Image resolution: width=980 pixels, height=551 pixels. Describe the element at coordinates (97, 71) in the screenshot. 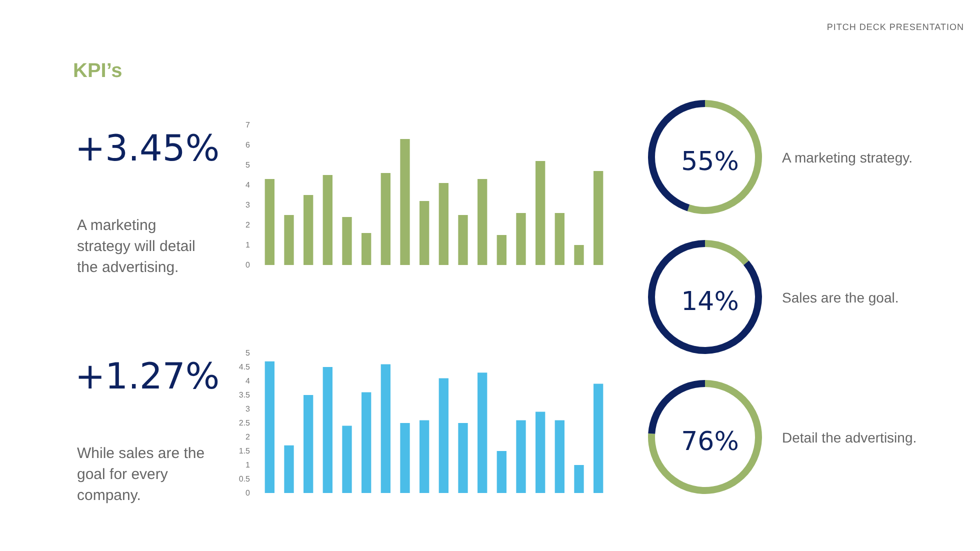

I see `text: KPI’s` at that location.